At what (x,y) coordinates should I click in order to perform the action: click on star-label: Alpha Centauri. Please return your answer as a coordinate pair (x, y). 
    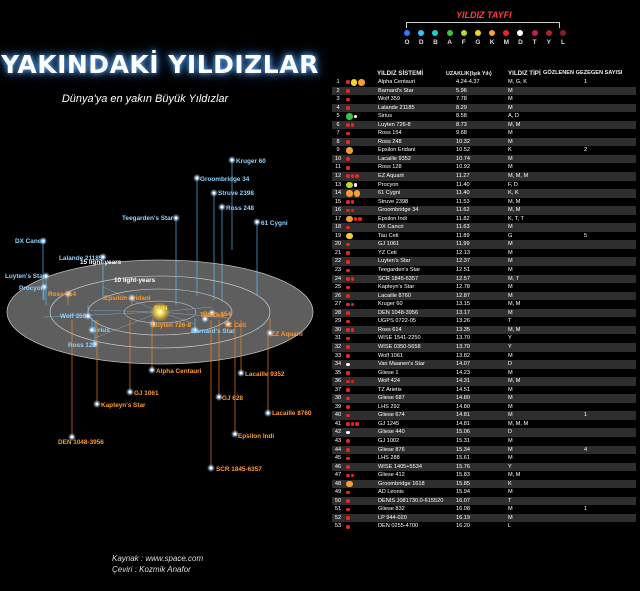
    Looking at the image, I should click on (179, 371).